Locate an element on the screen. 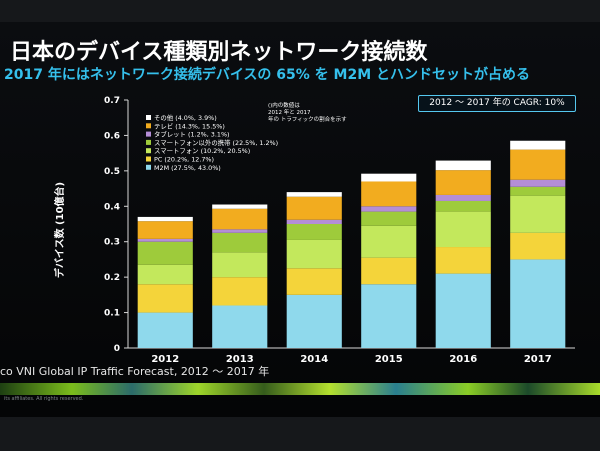 This screenshot has width=600, height=451. footer-color-strip is located at coordinates (300, 389).